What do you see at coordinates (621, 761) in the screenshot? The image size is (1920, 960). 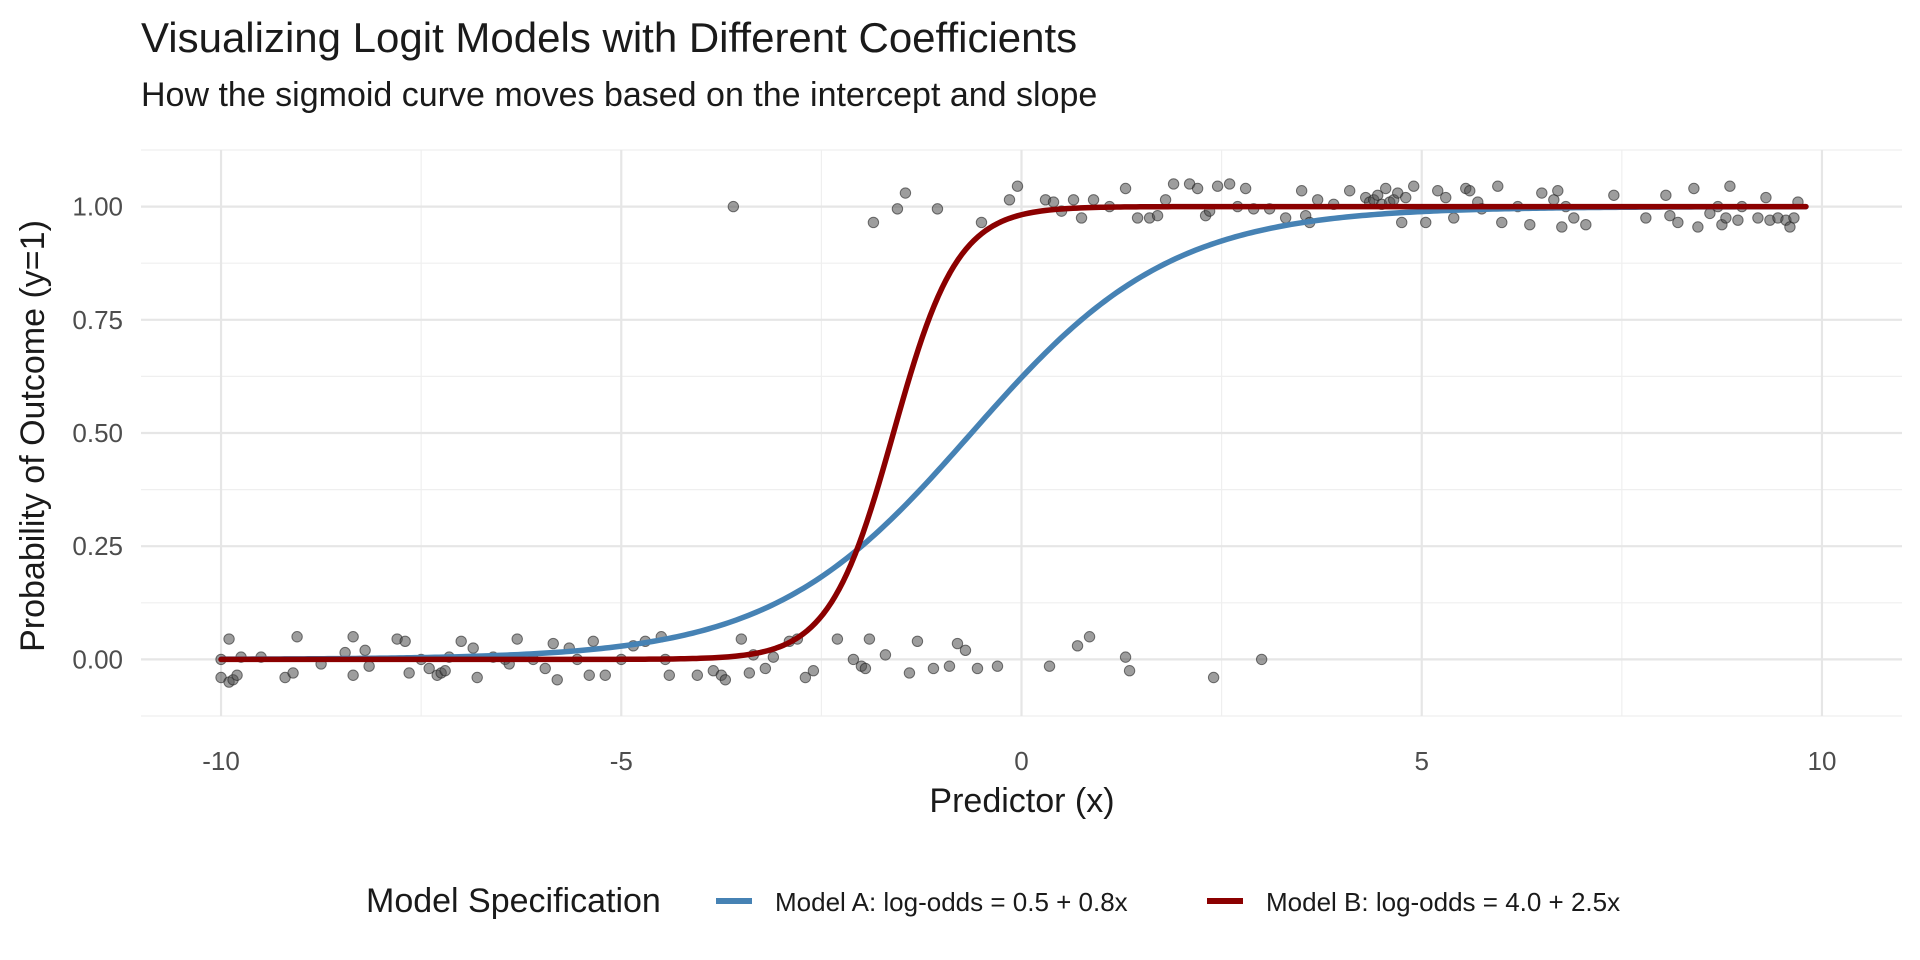 I see `x-tick-label: -5` at bounding box center [621, 761].